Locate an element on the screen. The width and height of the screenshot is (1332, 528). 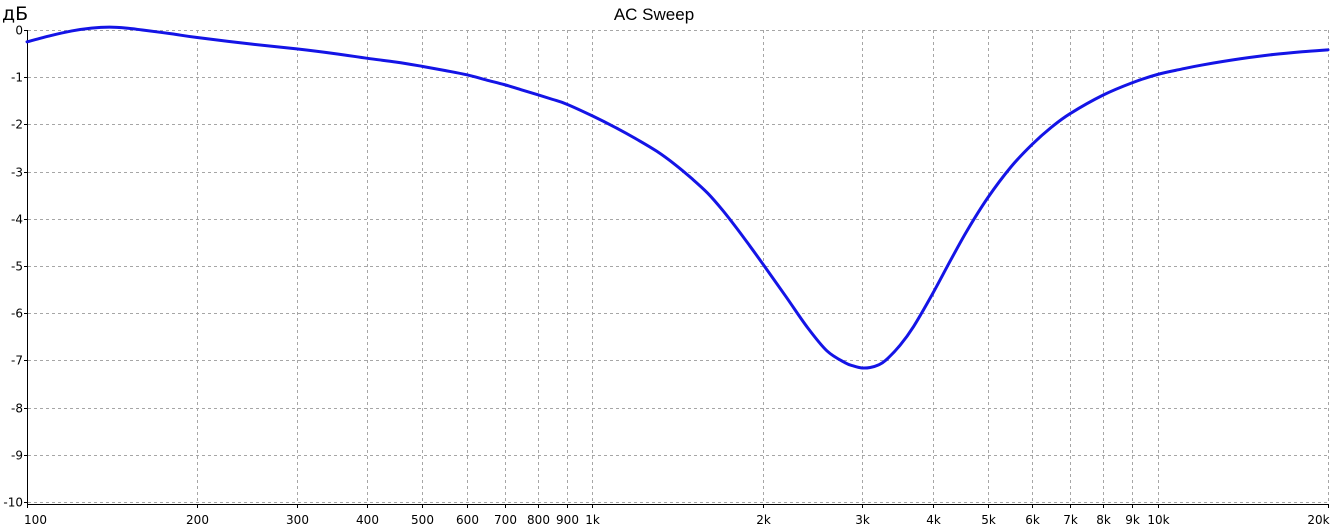
x-tick-label: 20k is located at coordinates (1318, 520).